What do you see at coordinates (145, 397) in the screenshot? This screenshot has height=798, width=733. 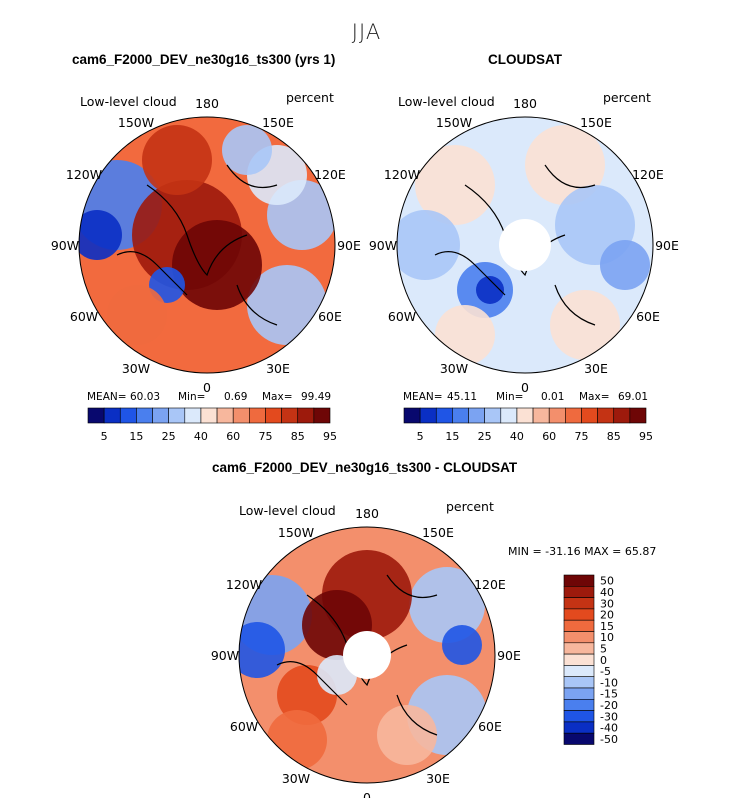 I see `panel1-mean-value: 60.03` at bounding box center [145, 397].